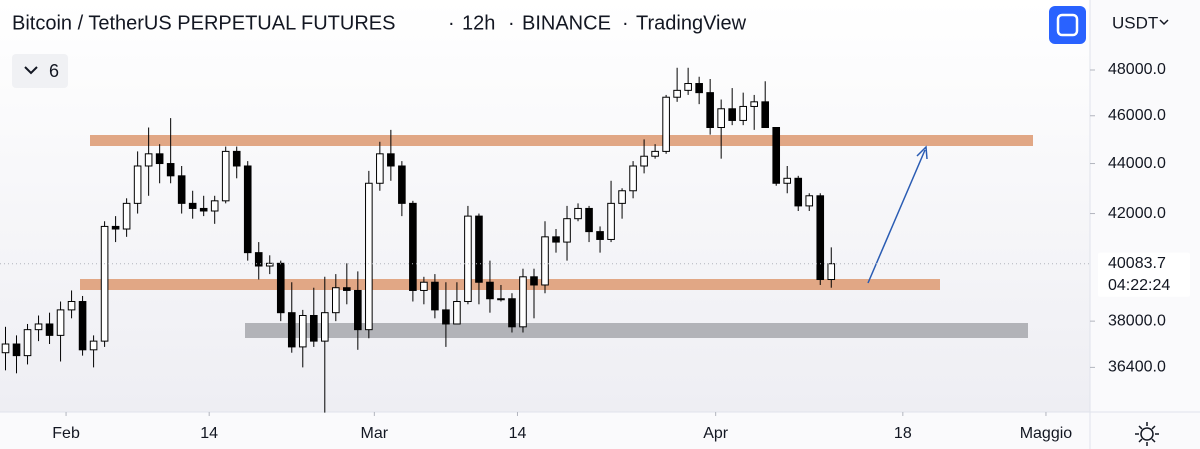 This screenshot has height=449, width=1200. I want to click on projection-arrow, so click(896, 216).